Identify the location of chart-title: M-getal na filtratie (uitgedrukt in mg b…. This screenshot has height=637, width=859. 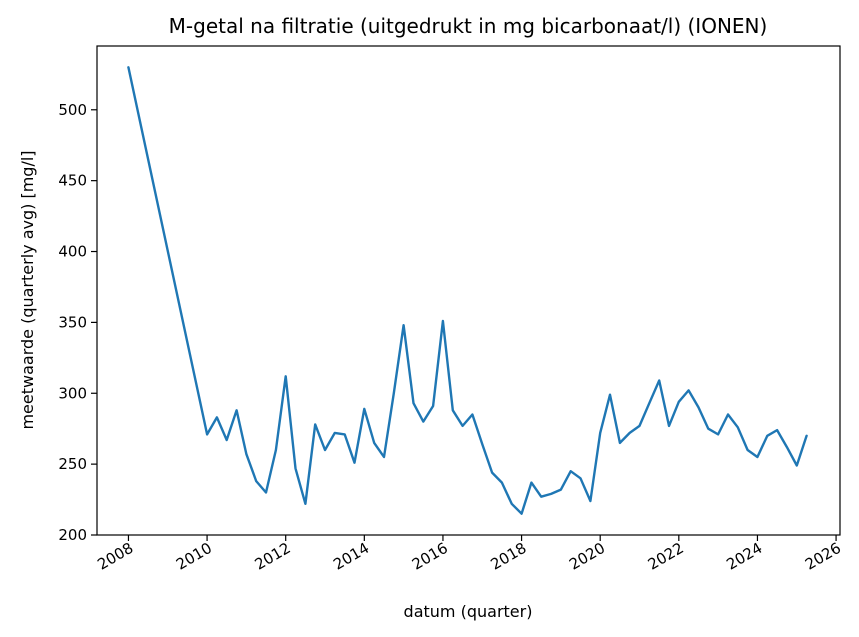
(468, 26).